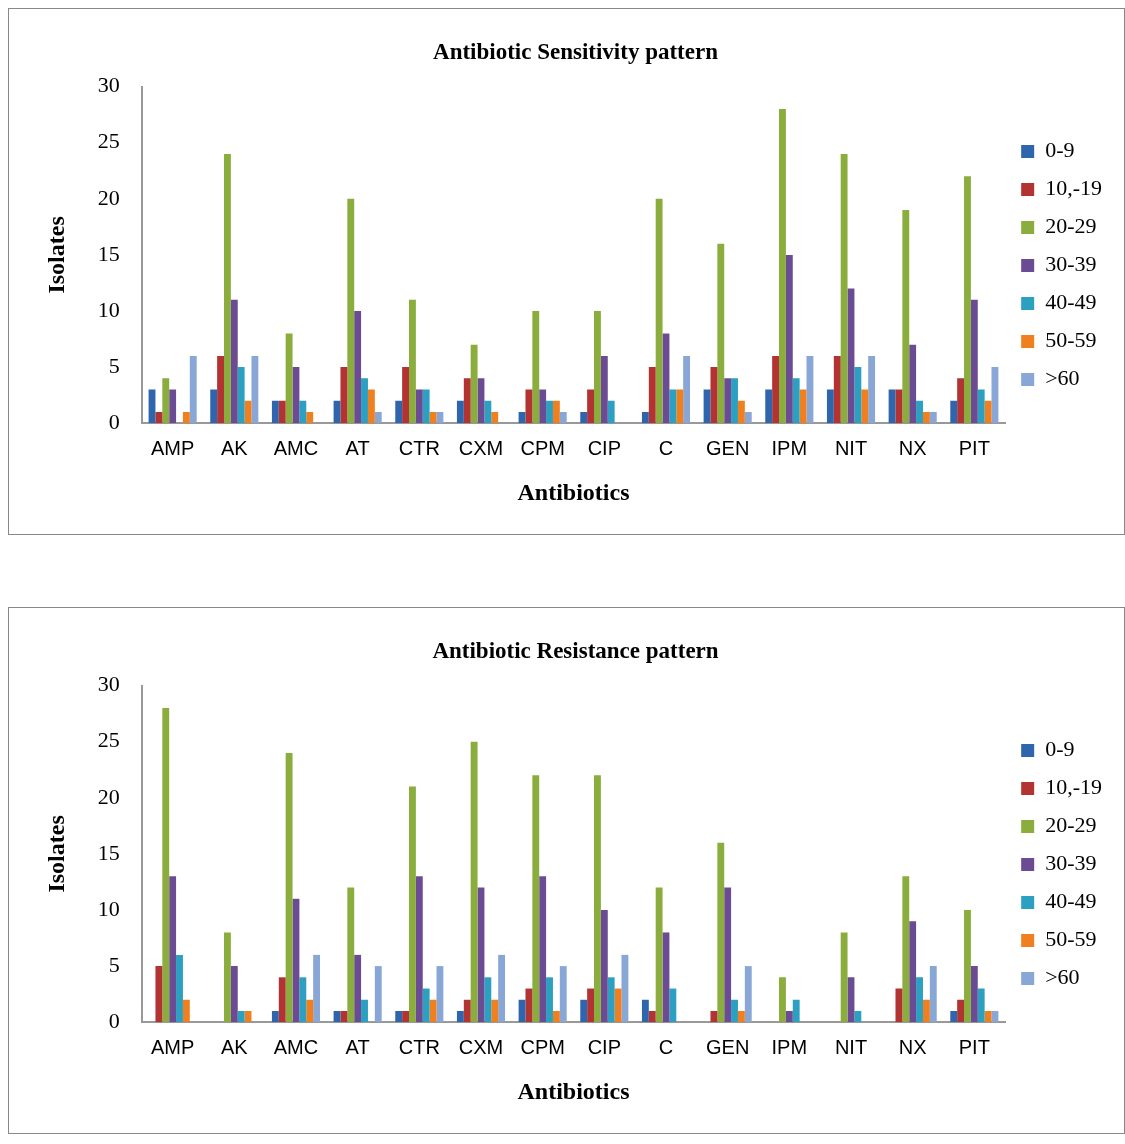 The width and height of the screenshot is (1125, 1144). What do you see at coordinates (575, 650) in the screenshot?
I see `chart-title: Antibiotic Resistance pattern` at bounding box center [575, 650].